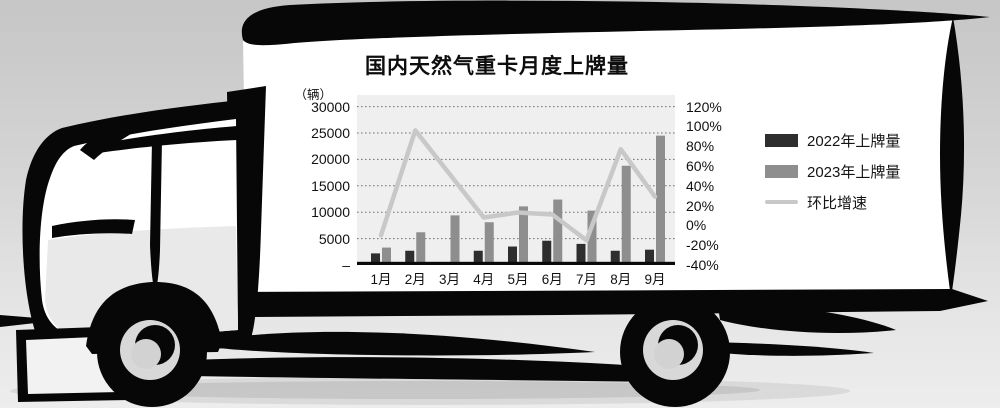  I want to click on chassis-band, so click(427, 369).